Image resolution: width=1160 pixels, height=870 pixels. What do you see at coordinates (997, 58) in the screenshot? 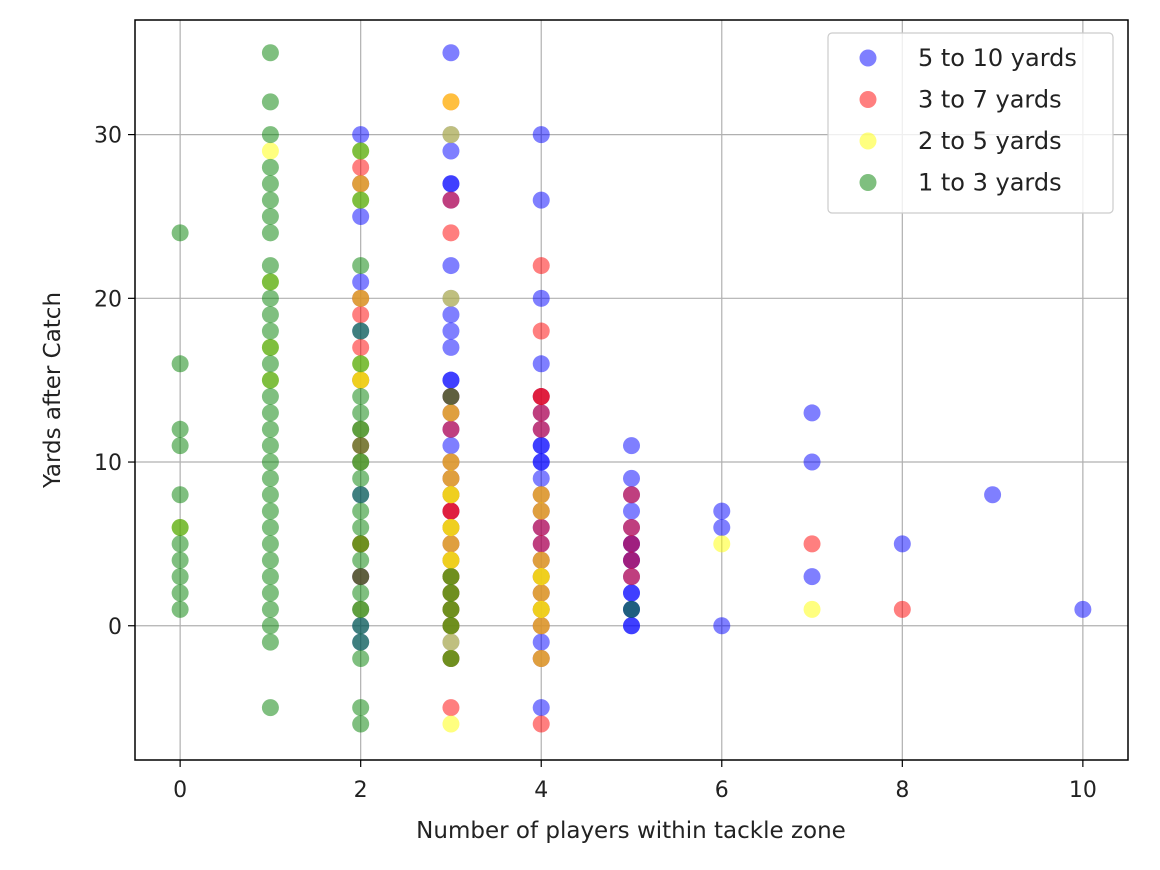
I see `legend-label: 5 to 10 yards` at bounding box center [997, 58].